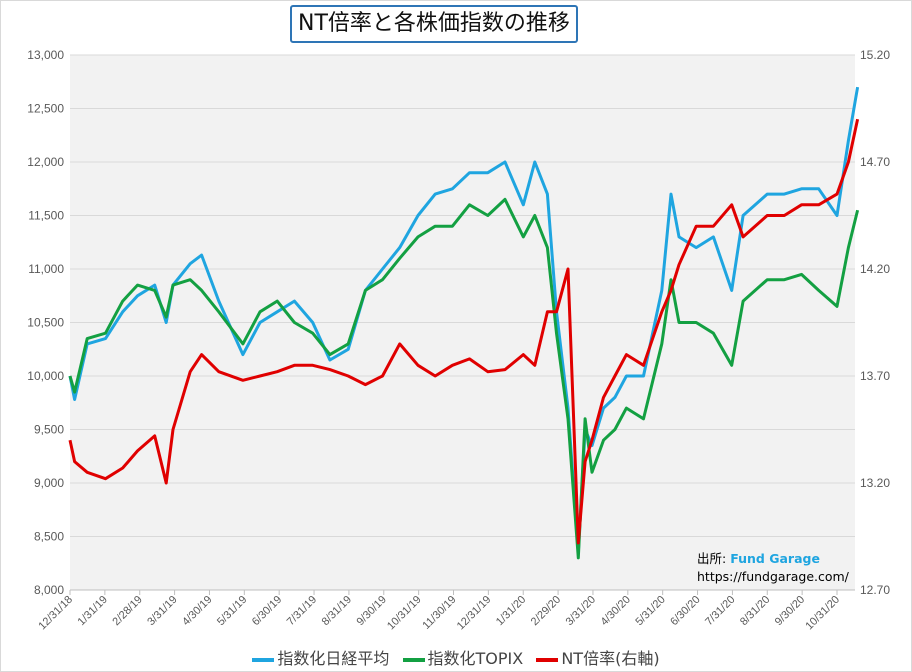 The height and width of the screenshot is (672, 912). Describe the element at coordinates (790, 611) in the screenshot. I see `x-tick-label: 9/30/20` at that location.